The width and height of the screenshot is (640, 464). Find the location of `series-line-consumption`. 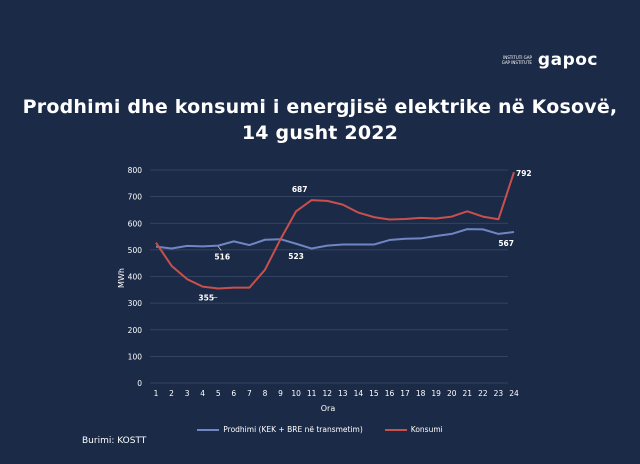

series-line-consumption is located at coordinates (335, 230).